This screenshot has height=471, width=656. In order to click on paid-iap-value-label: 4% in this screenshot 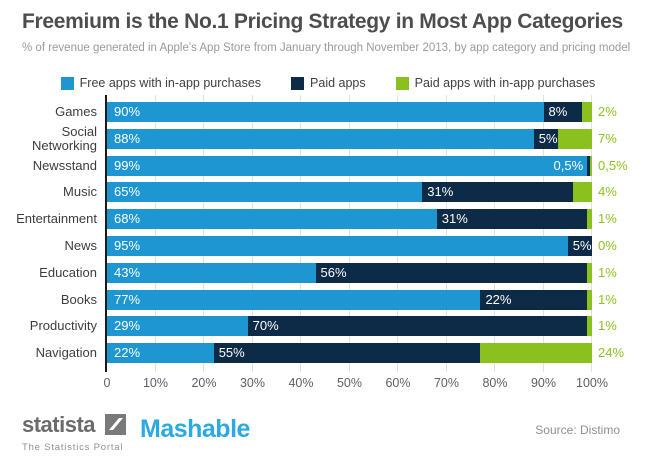, I will do `click(607, 192)`.